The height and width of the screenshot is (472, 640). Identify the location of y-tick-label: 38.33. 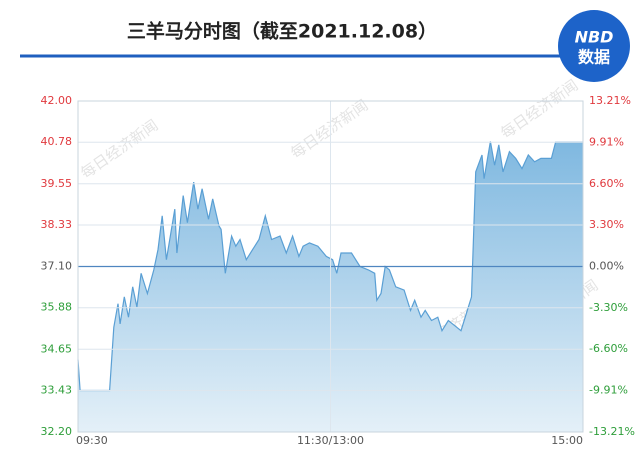
(57, 224).